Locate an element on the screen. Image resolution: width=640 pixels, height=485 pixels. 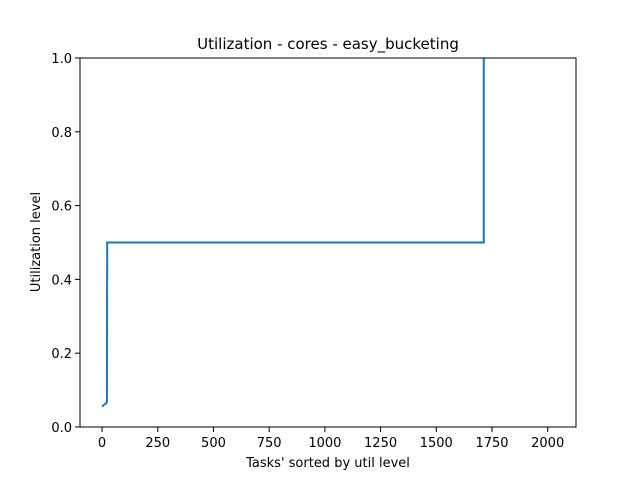
chart-title: Utilization - cores - easy_bucketing is located at coordinates (328, 44).